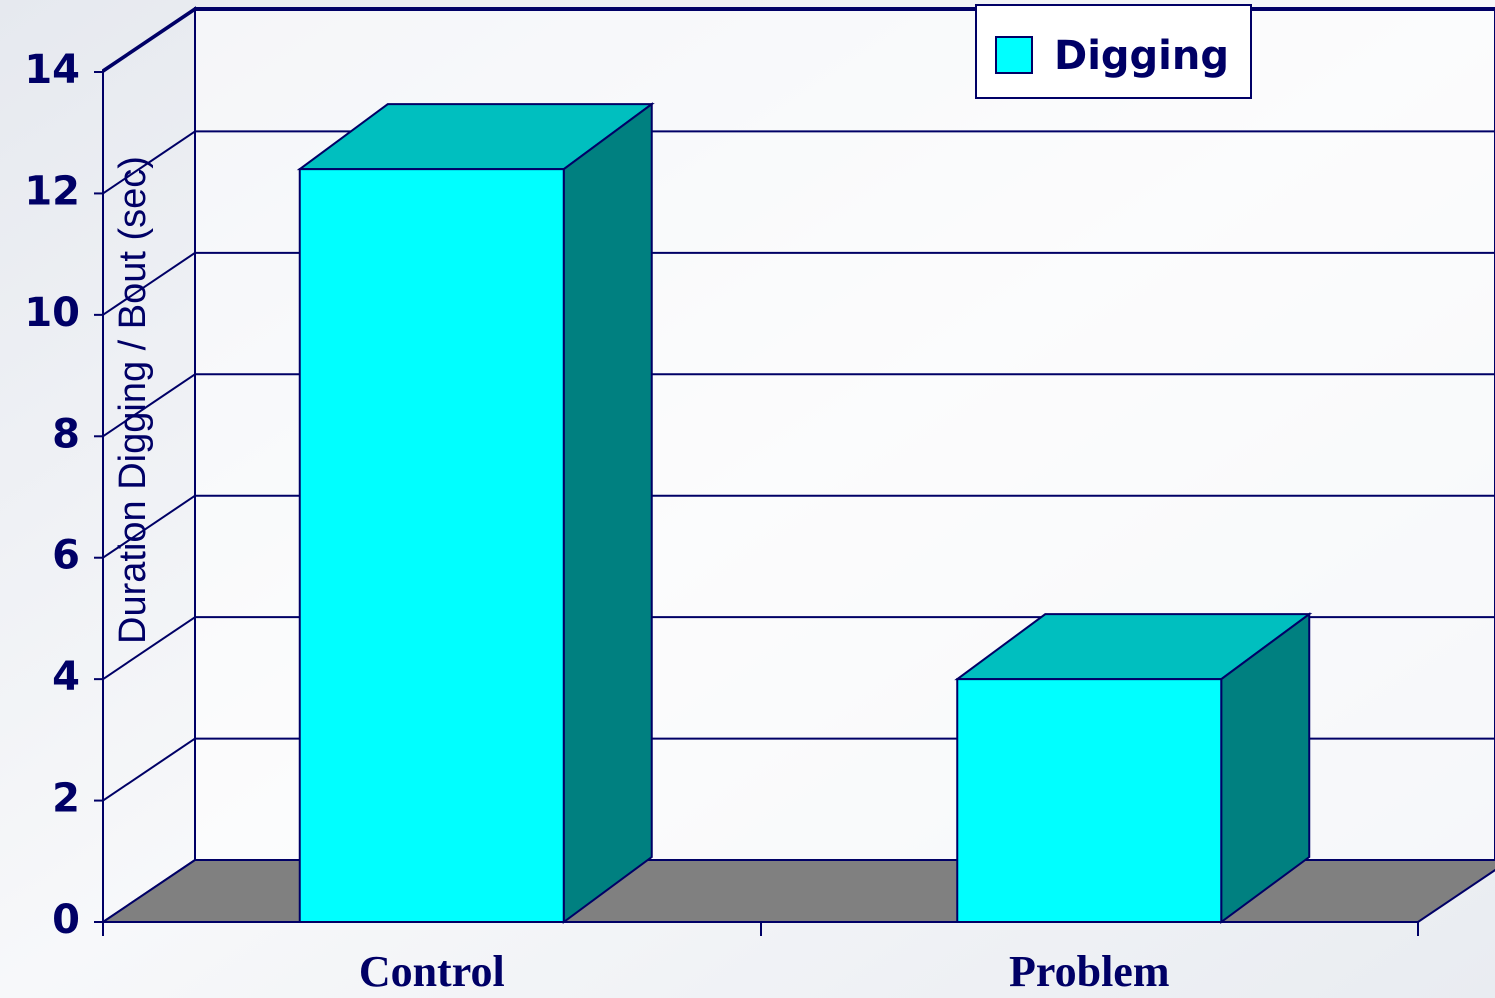  Describe the element at coordinates (52, 313) in the screenshot. I see `y-tick-label: 10` at that location.